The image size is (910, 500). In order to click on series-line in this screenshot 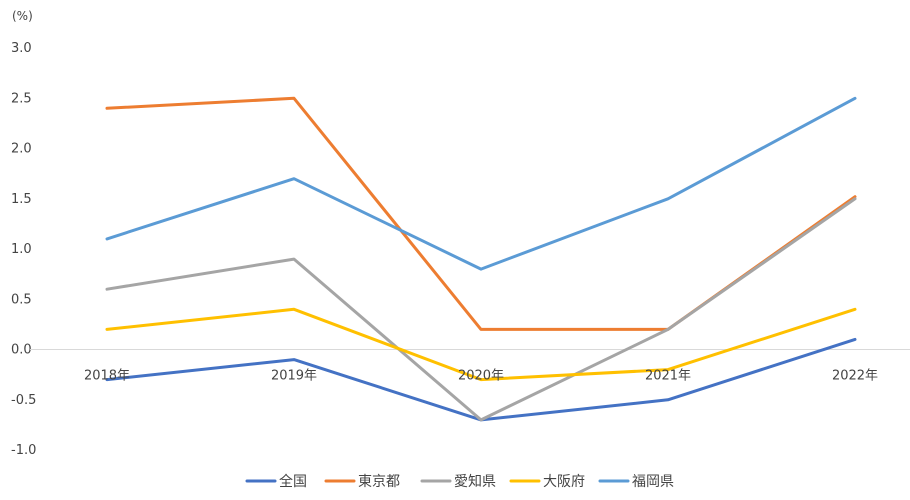, I will do `click(481, 344)`.